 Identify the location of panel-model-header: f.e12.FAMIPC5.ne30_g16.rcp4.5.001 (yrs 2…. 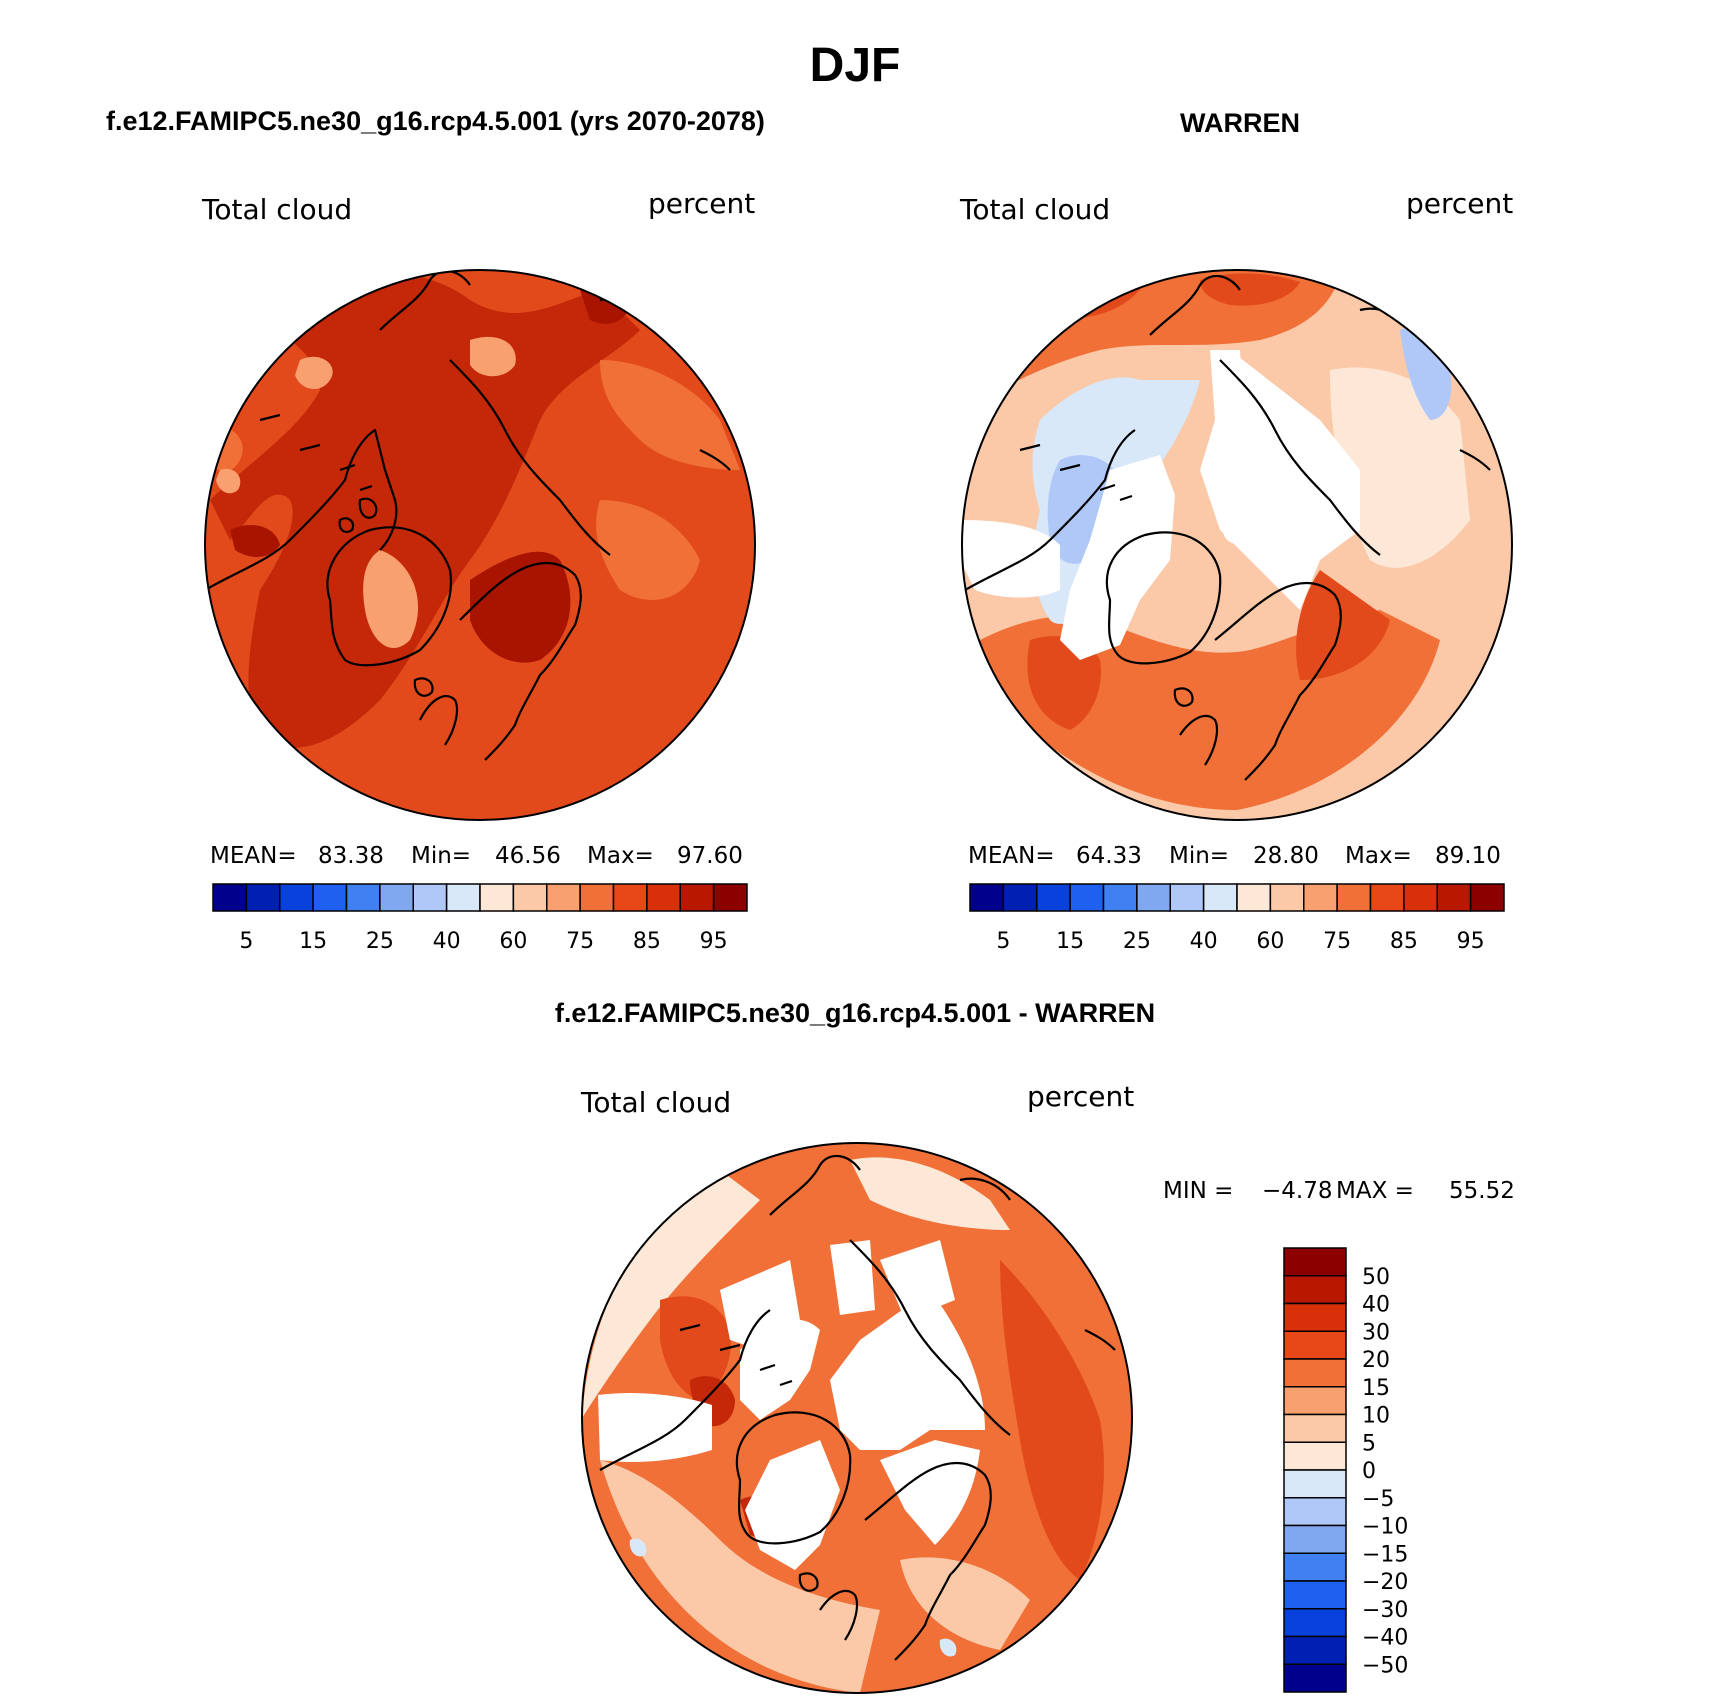
(435, 121).